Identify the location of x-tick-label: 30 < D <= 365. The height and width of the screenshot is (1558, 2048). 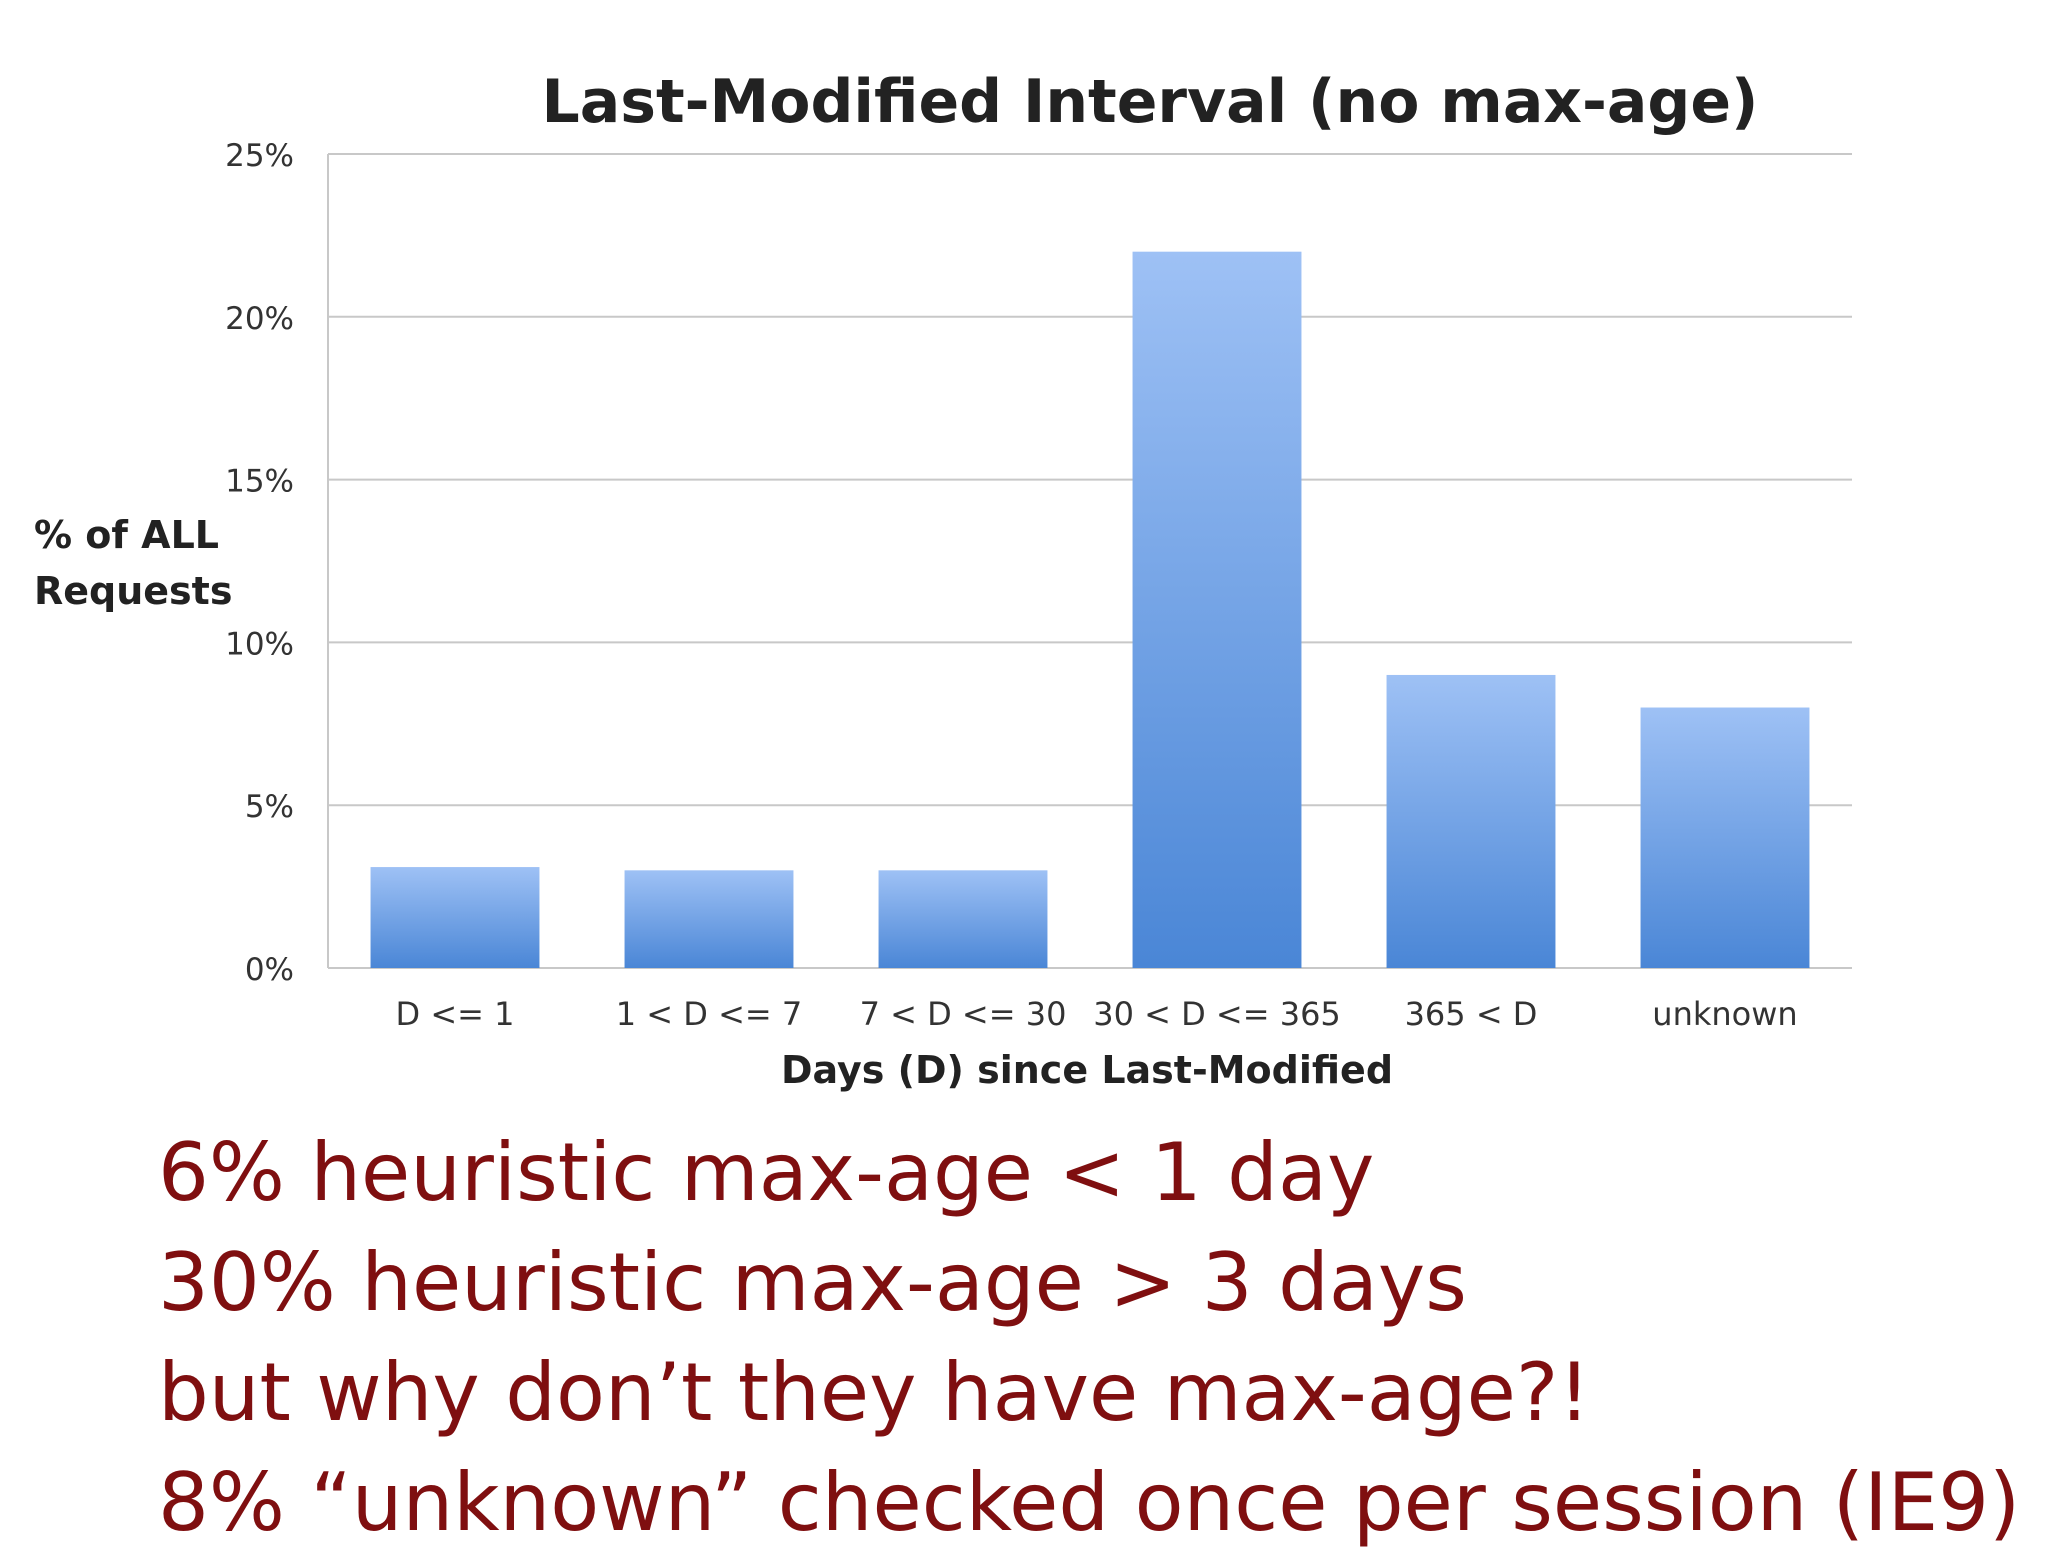
(1217, 1014).